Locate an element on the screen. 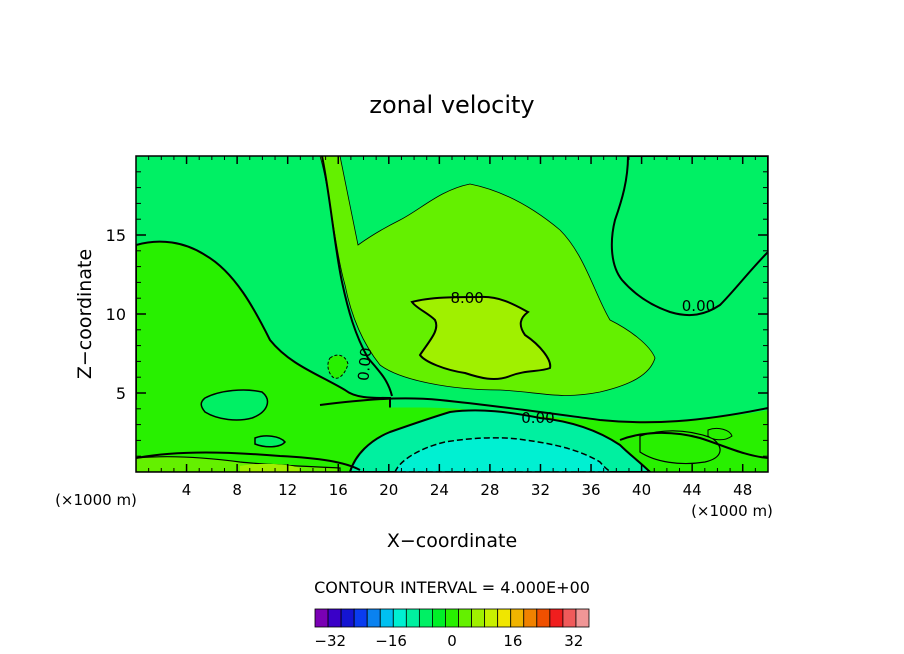 This screenshot has height=654, width=904. colorbar-tick-label: 16 is located at coordinates (512, 641).